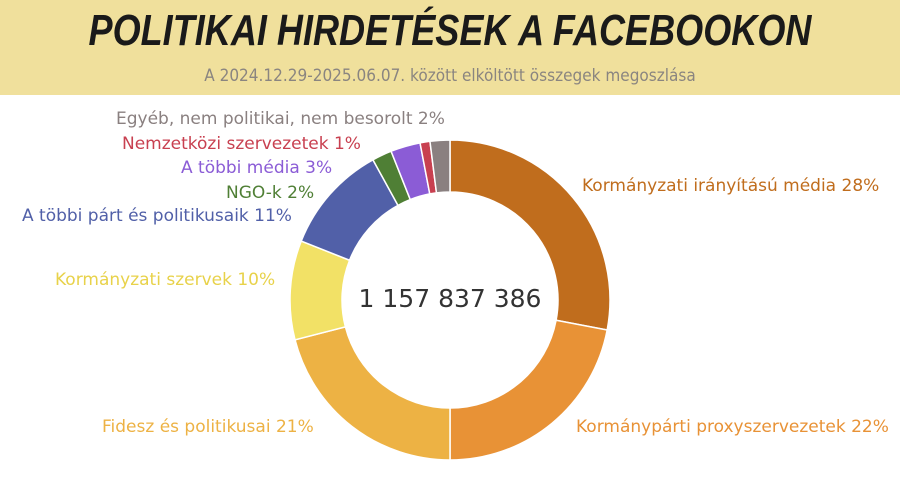 The image size is (900, 500). What do you see at coordinates (450, 298) in the screenshot?
I see `center-total: 1 157 837 386` at bounding box center [450, 298].